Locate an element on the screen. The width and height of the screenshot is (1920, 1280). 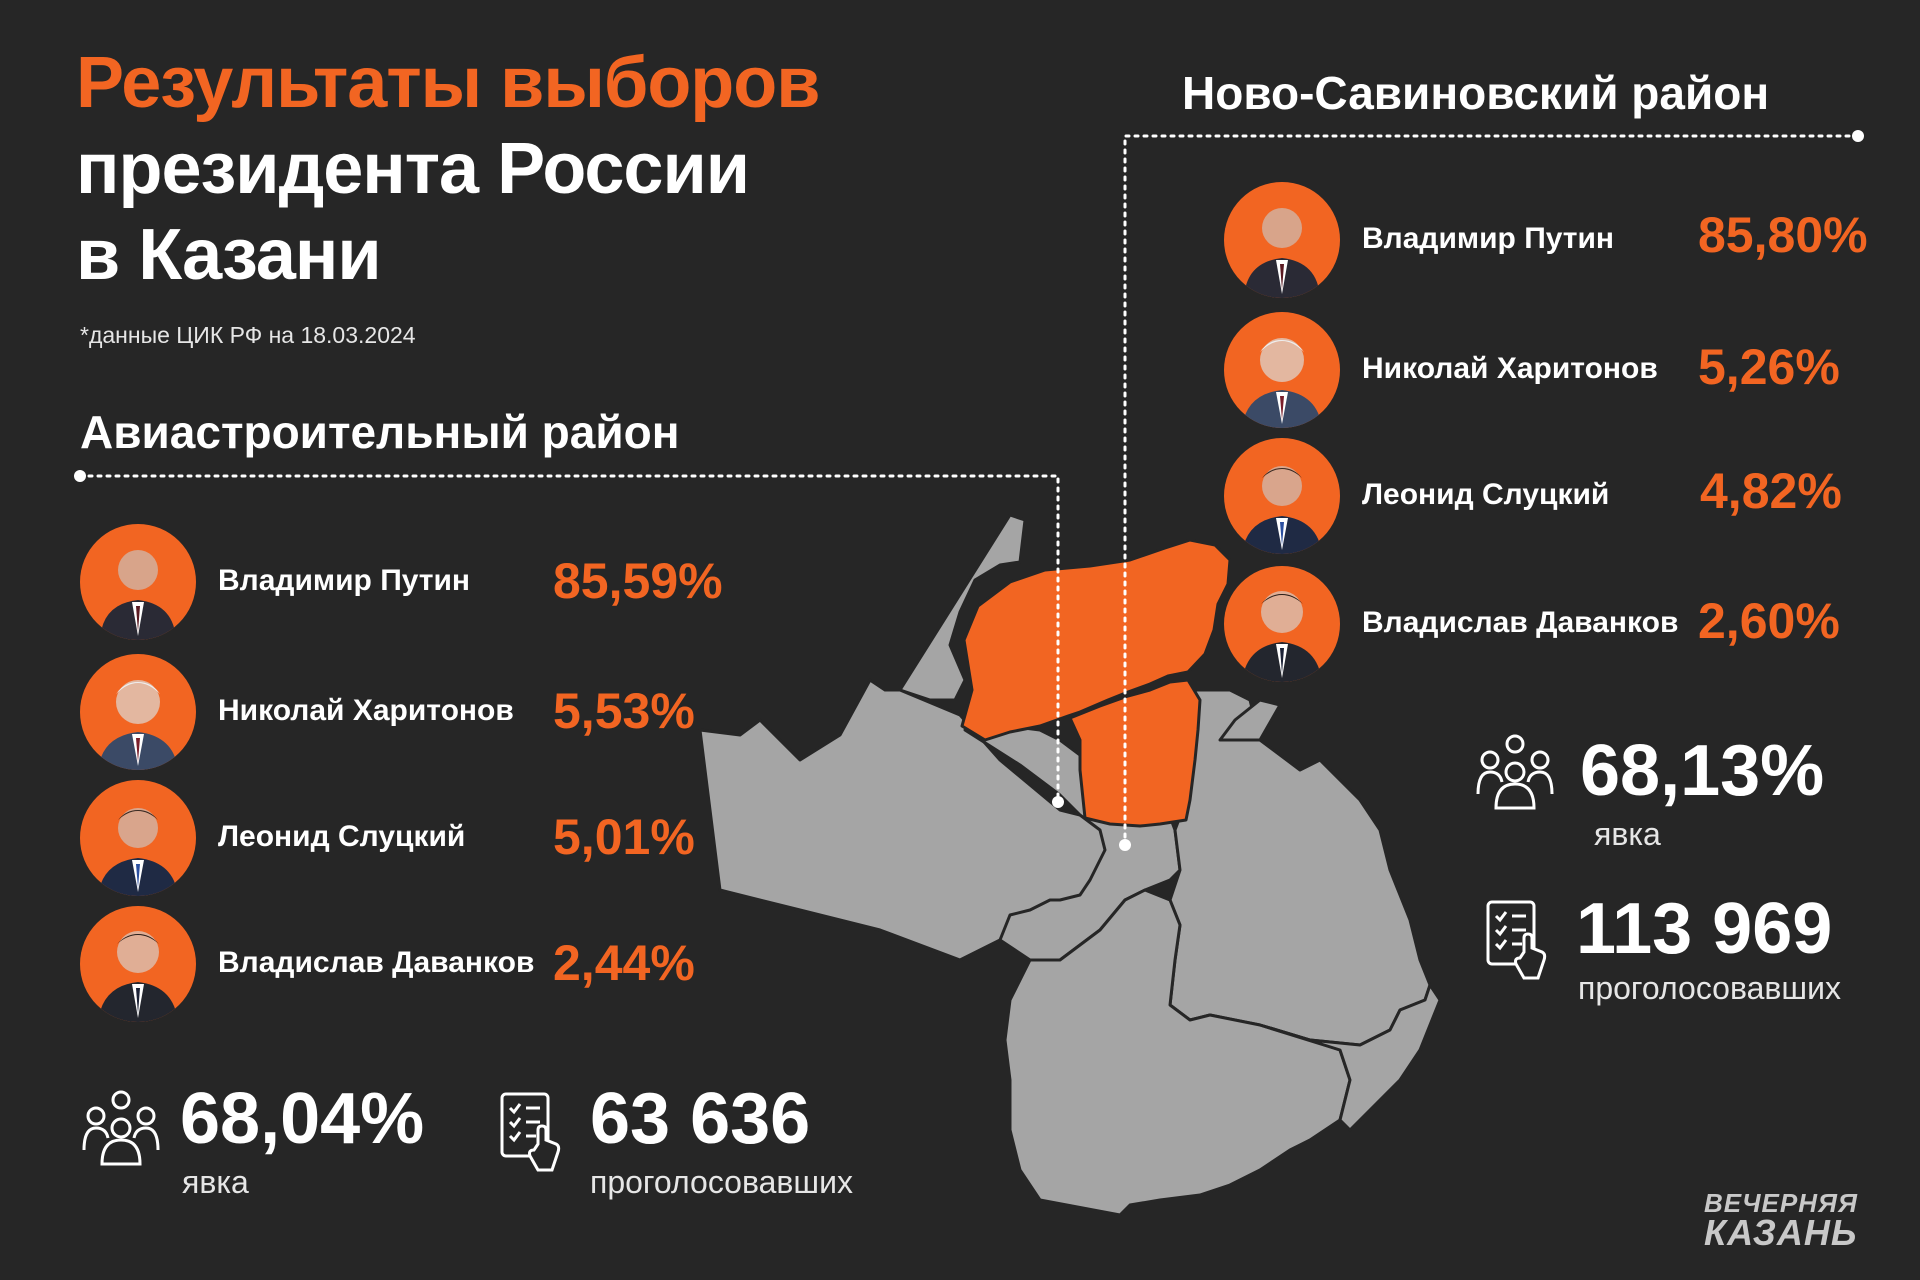
turnout-value: 68,13% is located at coordinates (1702, 771).